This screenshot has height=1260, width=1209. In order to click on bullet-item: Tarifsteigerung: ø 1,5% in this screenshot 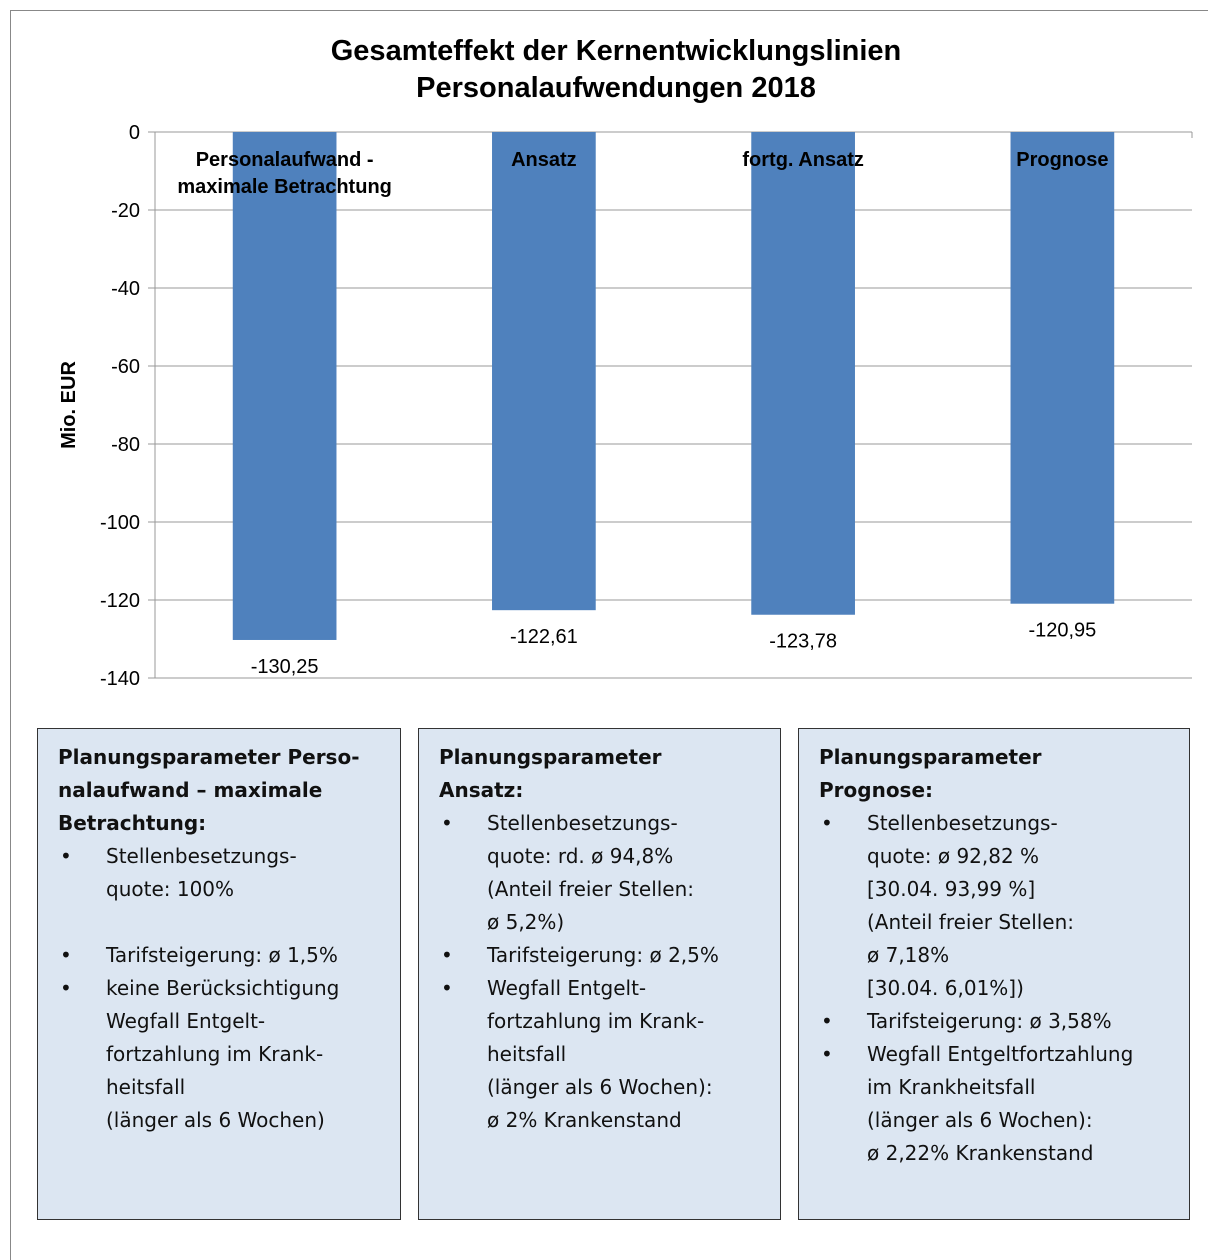, I will do `click(219, 955)`.